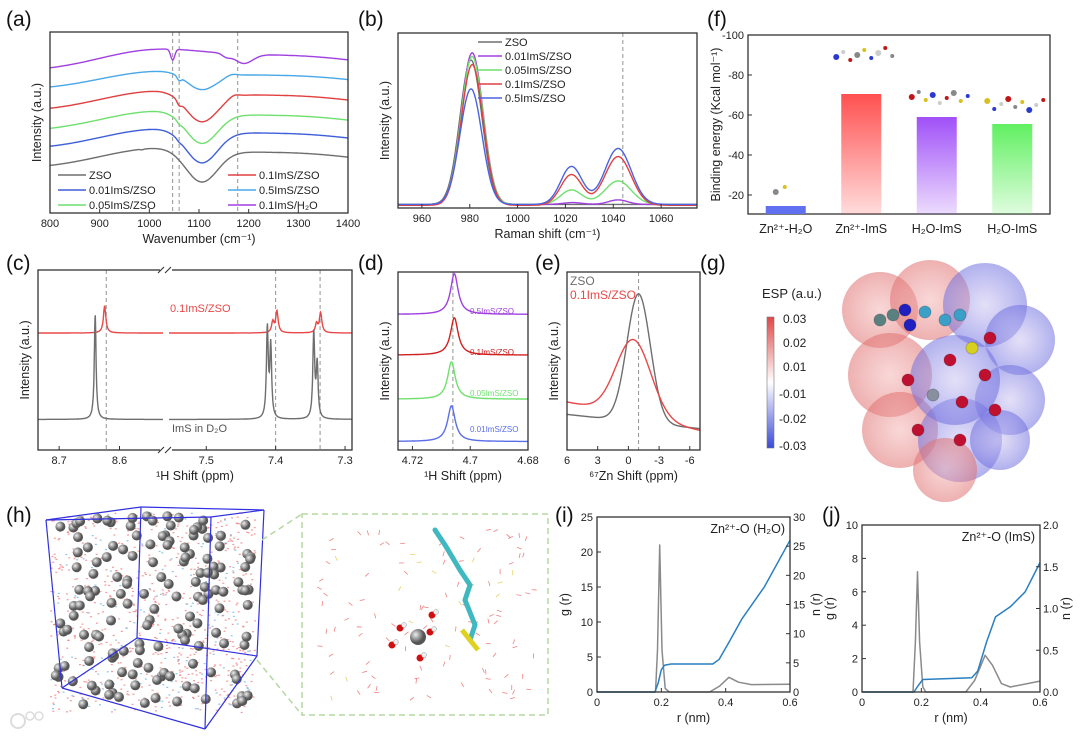  I want to click on y-tick-label-j: 8, so click(855, 559).